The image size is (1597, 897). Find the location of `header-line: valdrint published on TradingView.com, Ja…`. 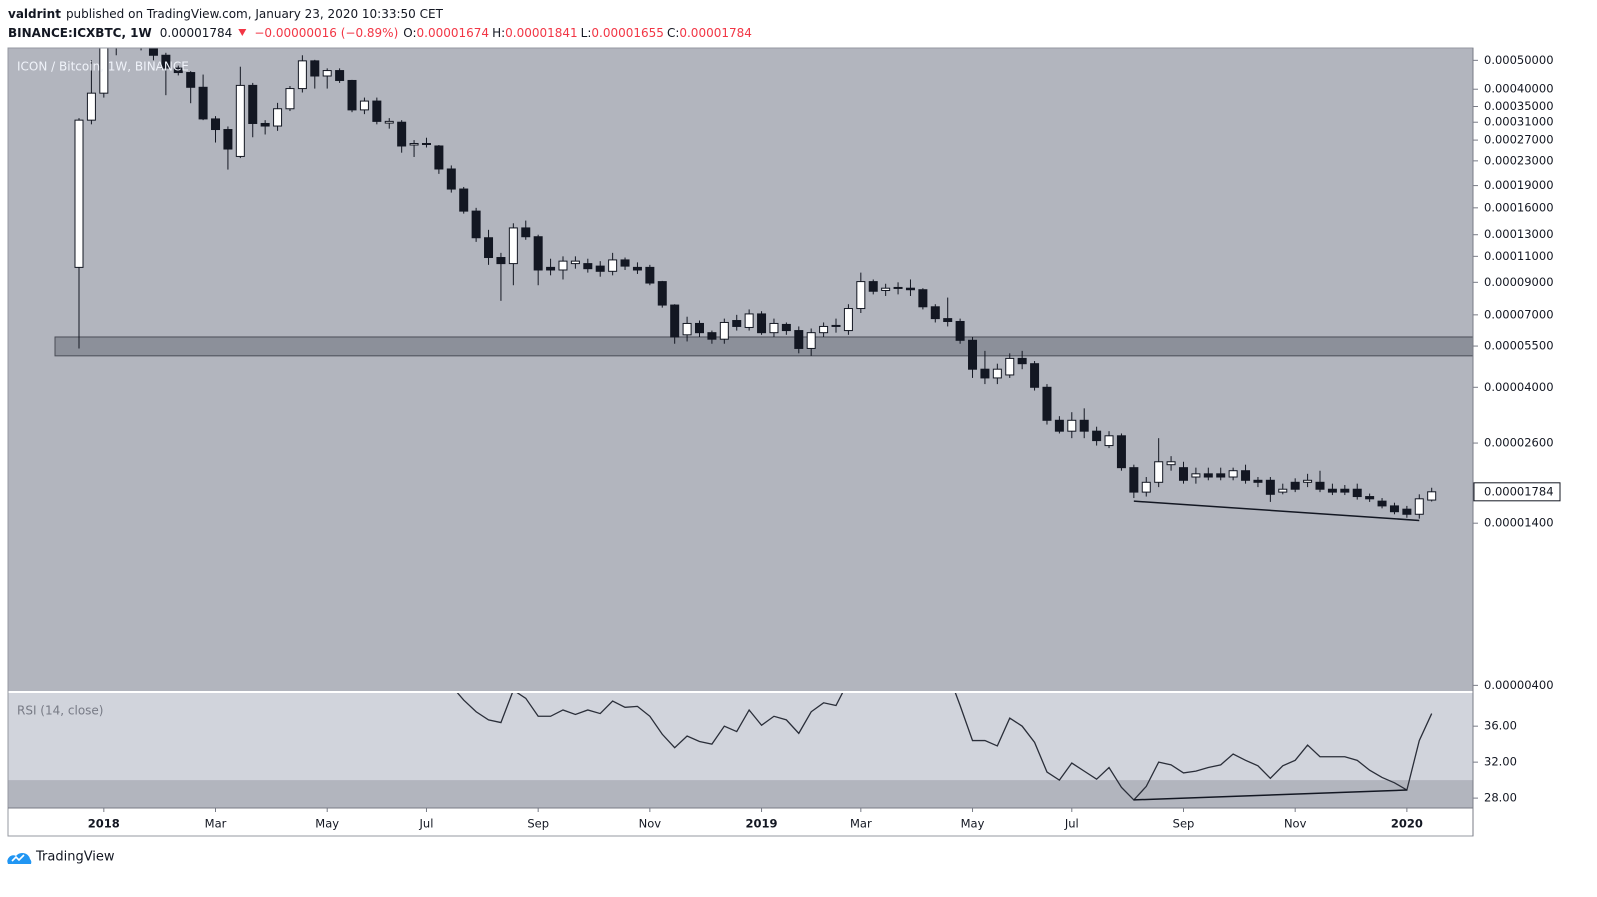

header-line: valdrint published on TradingView.com, Ja… is located at coordinates (226, 14).